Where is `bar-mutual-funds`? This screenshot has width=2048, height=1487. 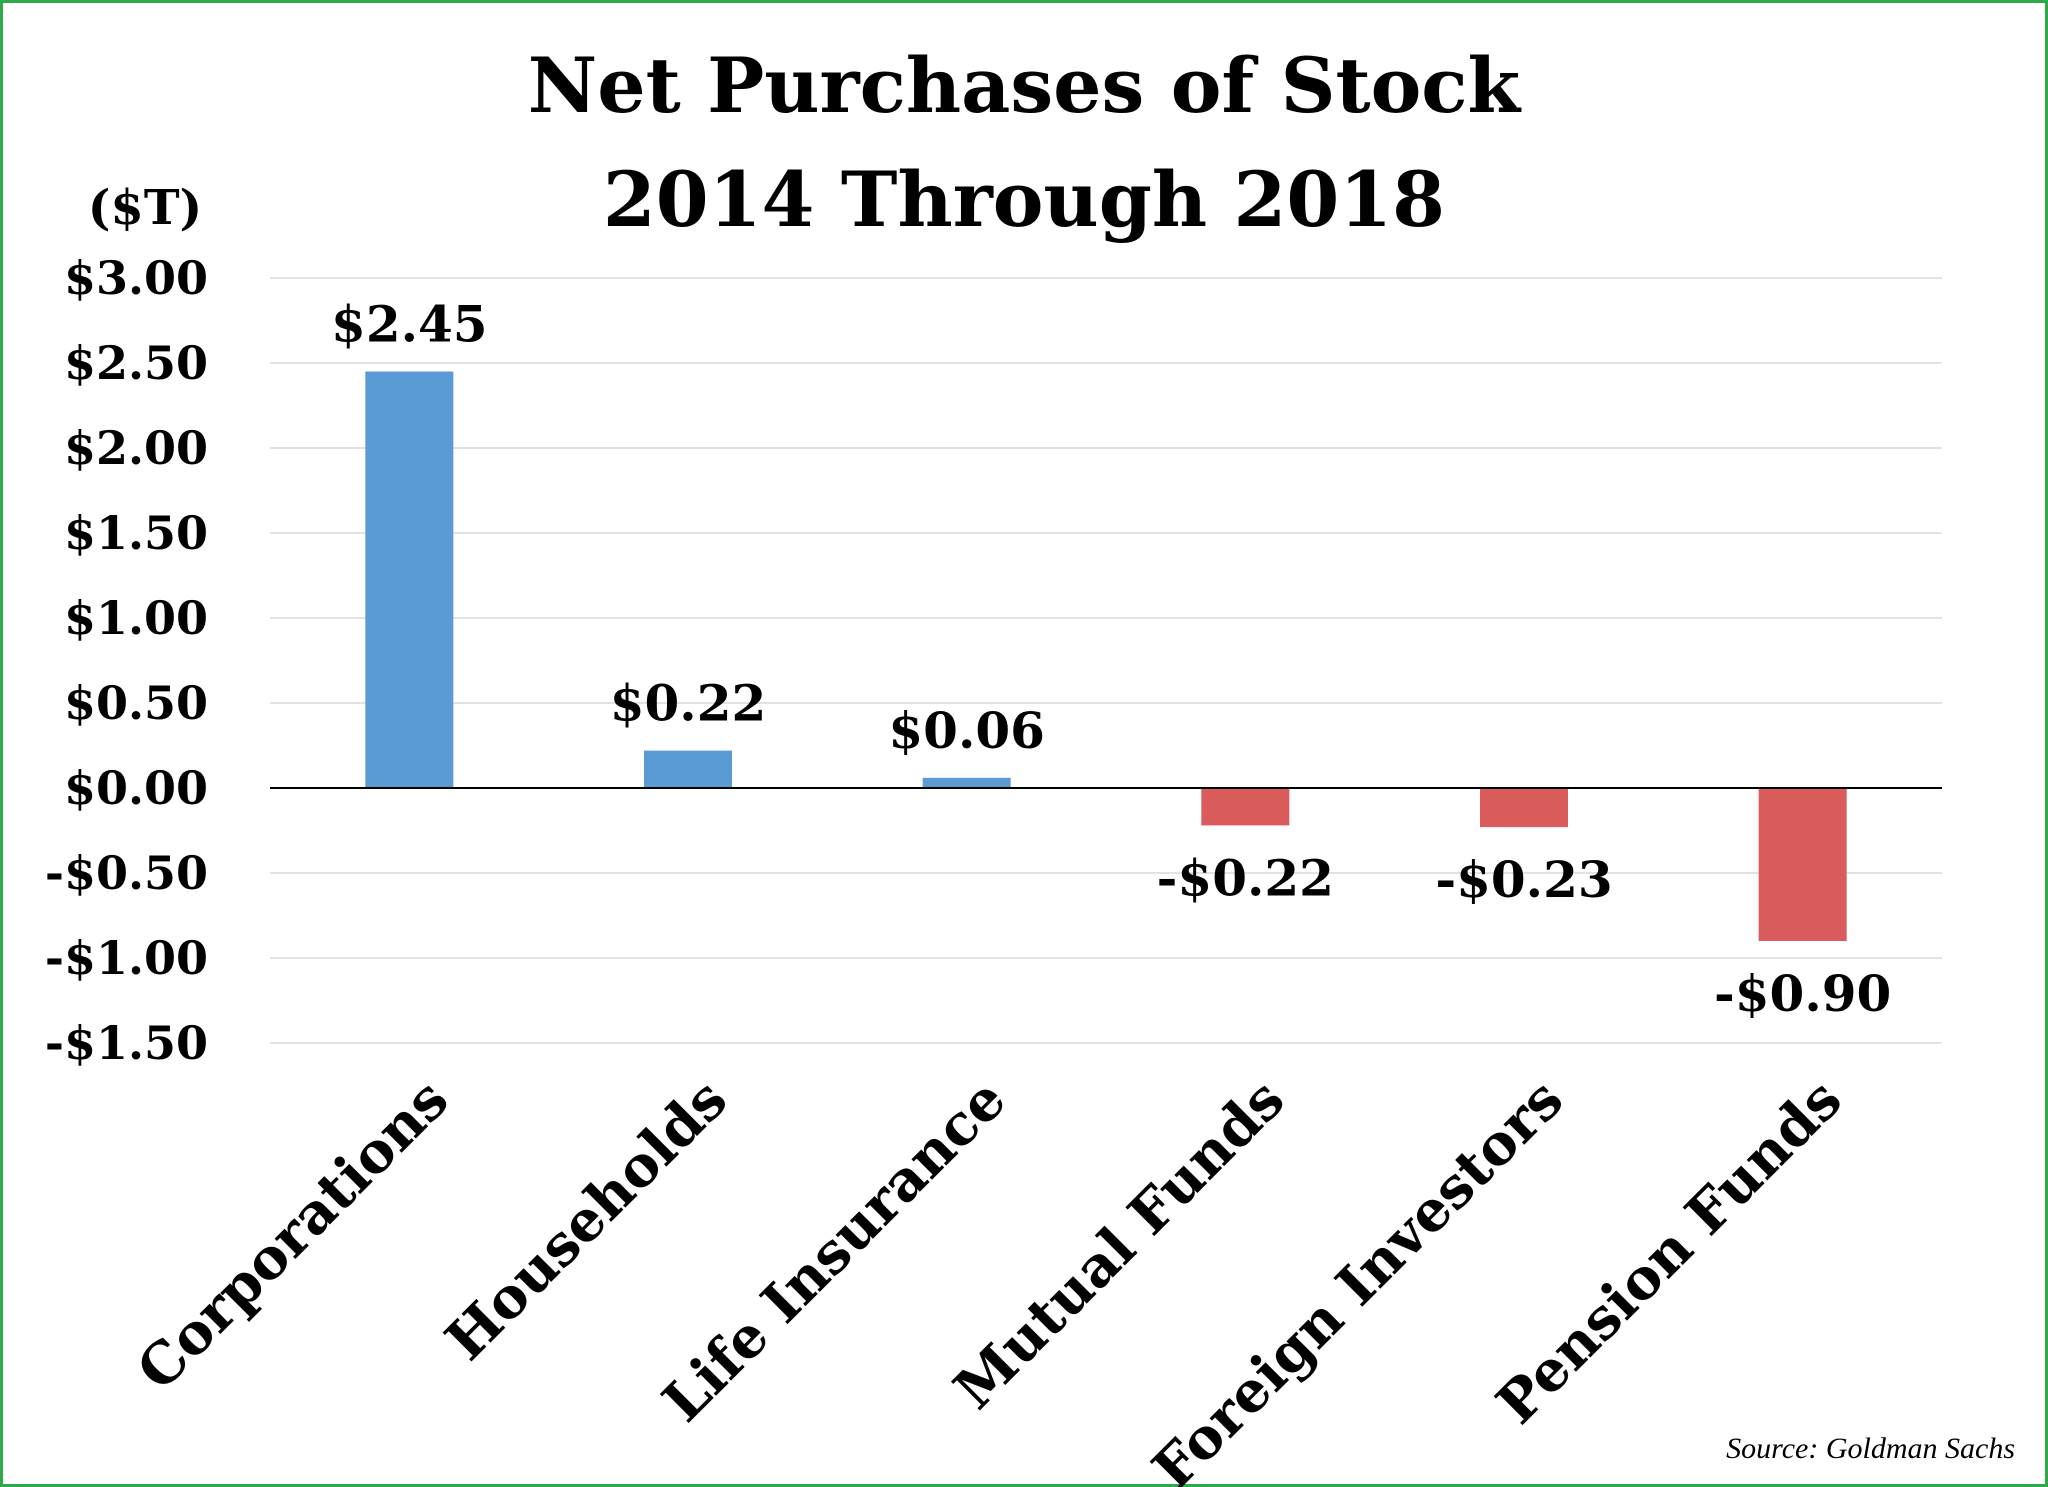 bar-mutual-funds is located at coordinates (1245, 807).